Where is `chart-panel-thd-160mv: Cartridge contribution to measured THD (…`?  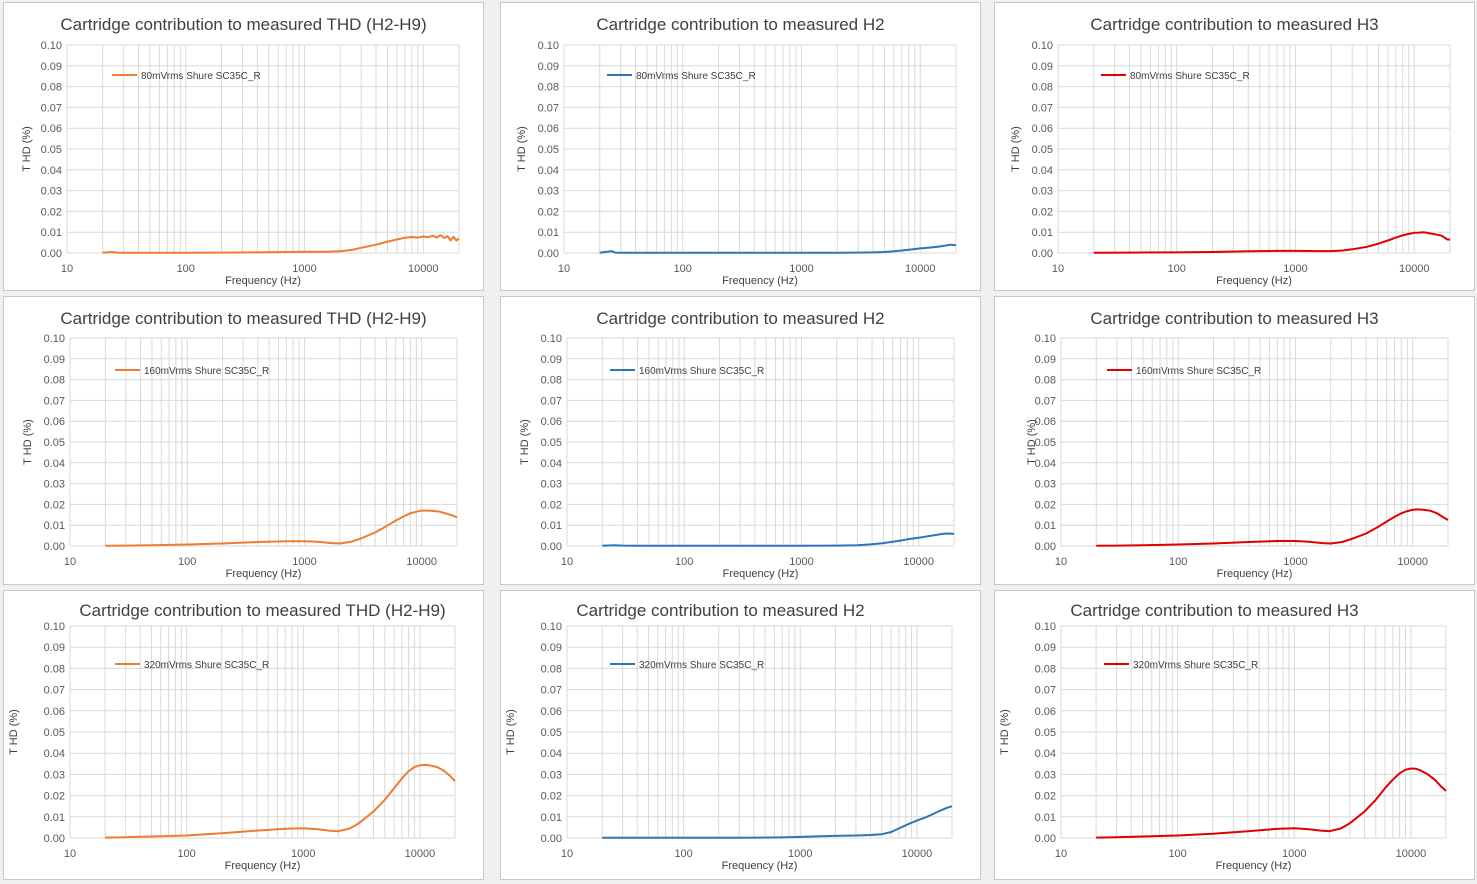 chart-panel-thd-160mv: Cartridge contribution to measured THD (… is located at coordinates (243, 440).